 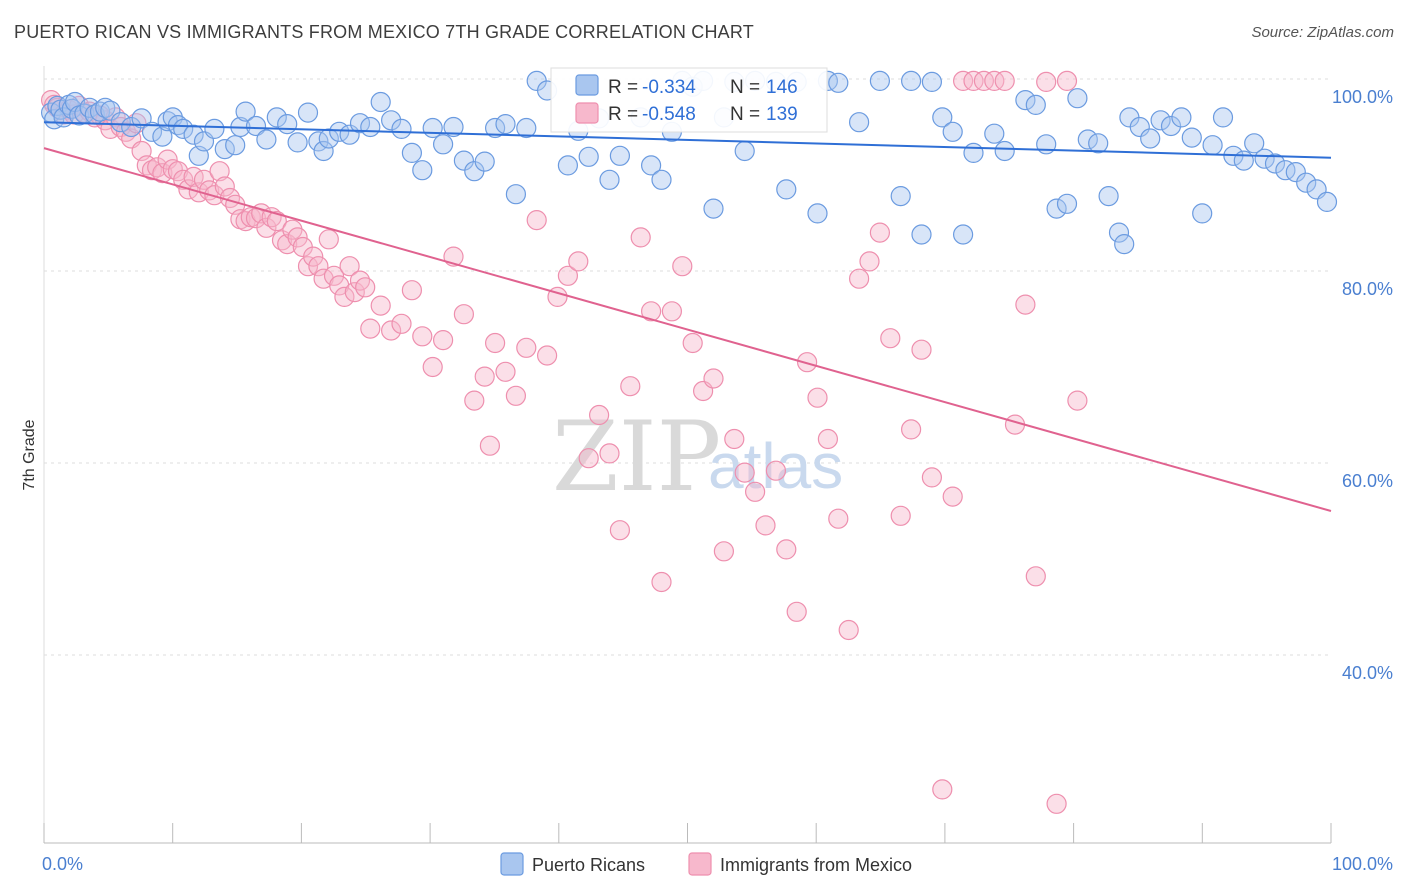 I want to click on bottom-legend-swatch-pink, so click(x=700, y=864).